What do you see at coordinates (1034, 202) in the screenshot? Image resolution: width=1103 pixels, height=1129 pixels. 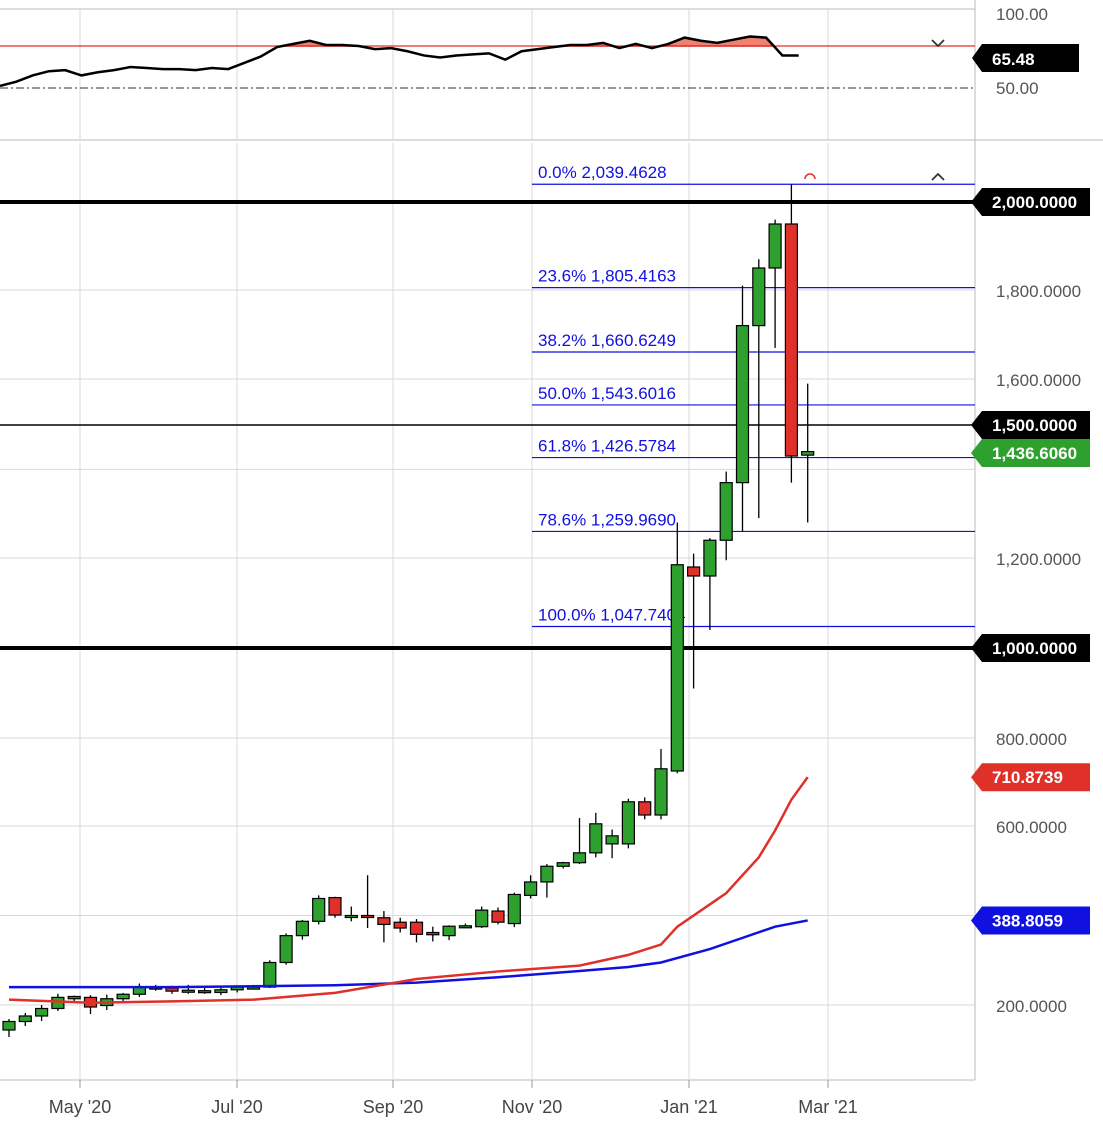 I see `level-badge-label: 2,000.0000` at bounding box center [1034, 202].